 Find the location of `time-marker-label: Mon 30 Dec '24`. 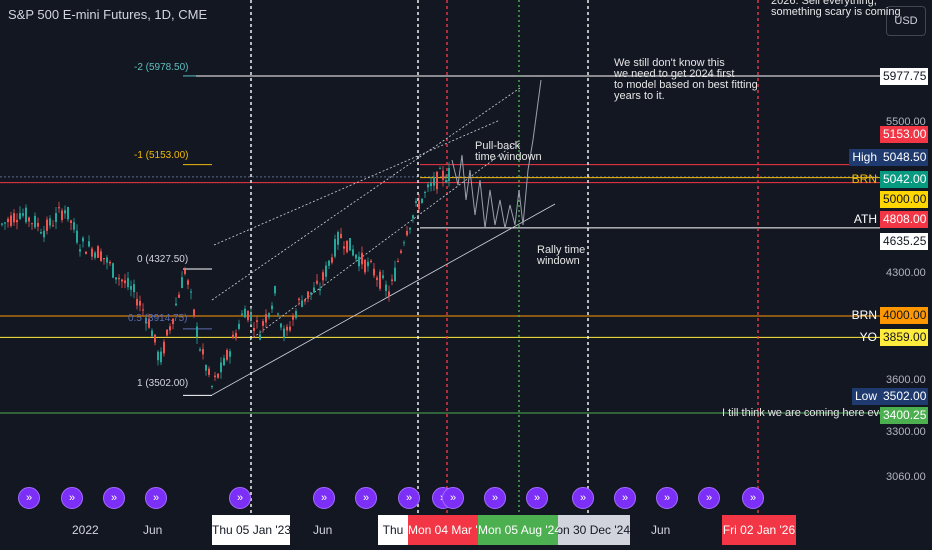

time-marker-label: Mon 30 Dec '24 is located at coordinates (594, 530).